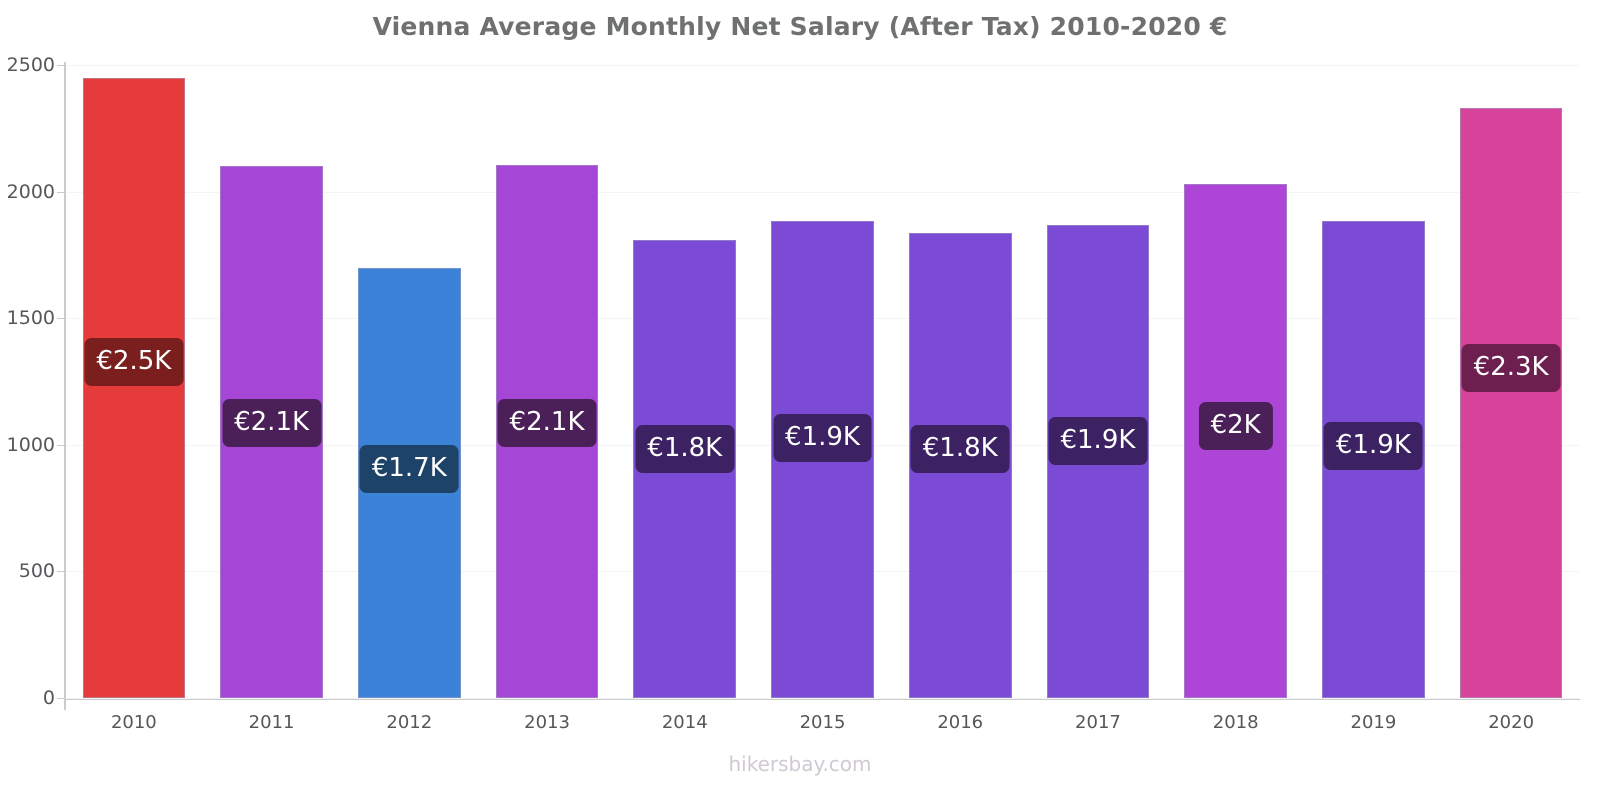 This screenshot has width=1600, height=800. Describe the element at coordinates (30, 444) in the screenshot. I see `y-axis-tick-label: 1000` at that location.